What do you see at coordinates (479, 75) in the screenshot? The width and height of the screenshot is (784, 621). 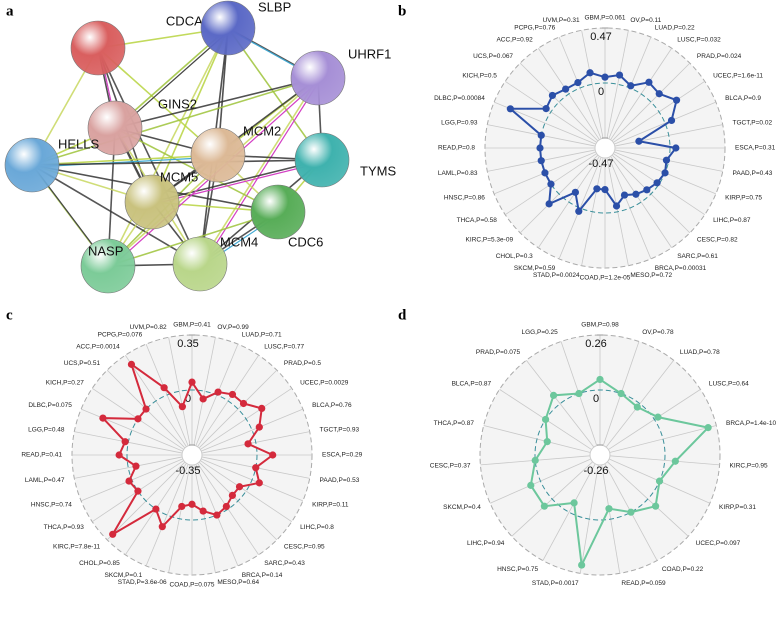 I see `category-label: KICH,P=0.5` at bounding box center [479, 75].